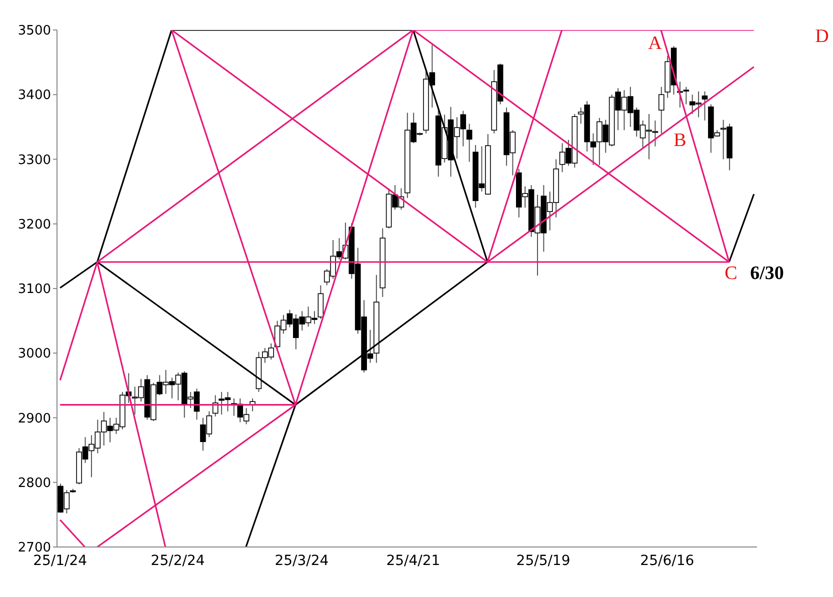  Describe the element at coordinates (680, 141) in the screenshot. I see `annotation: B` at that location.